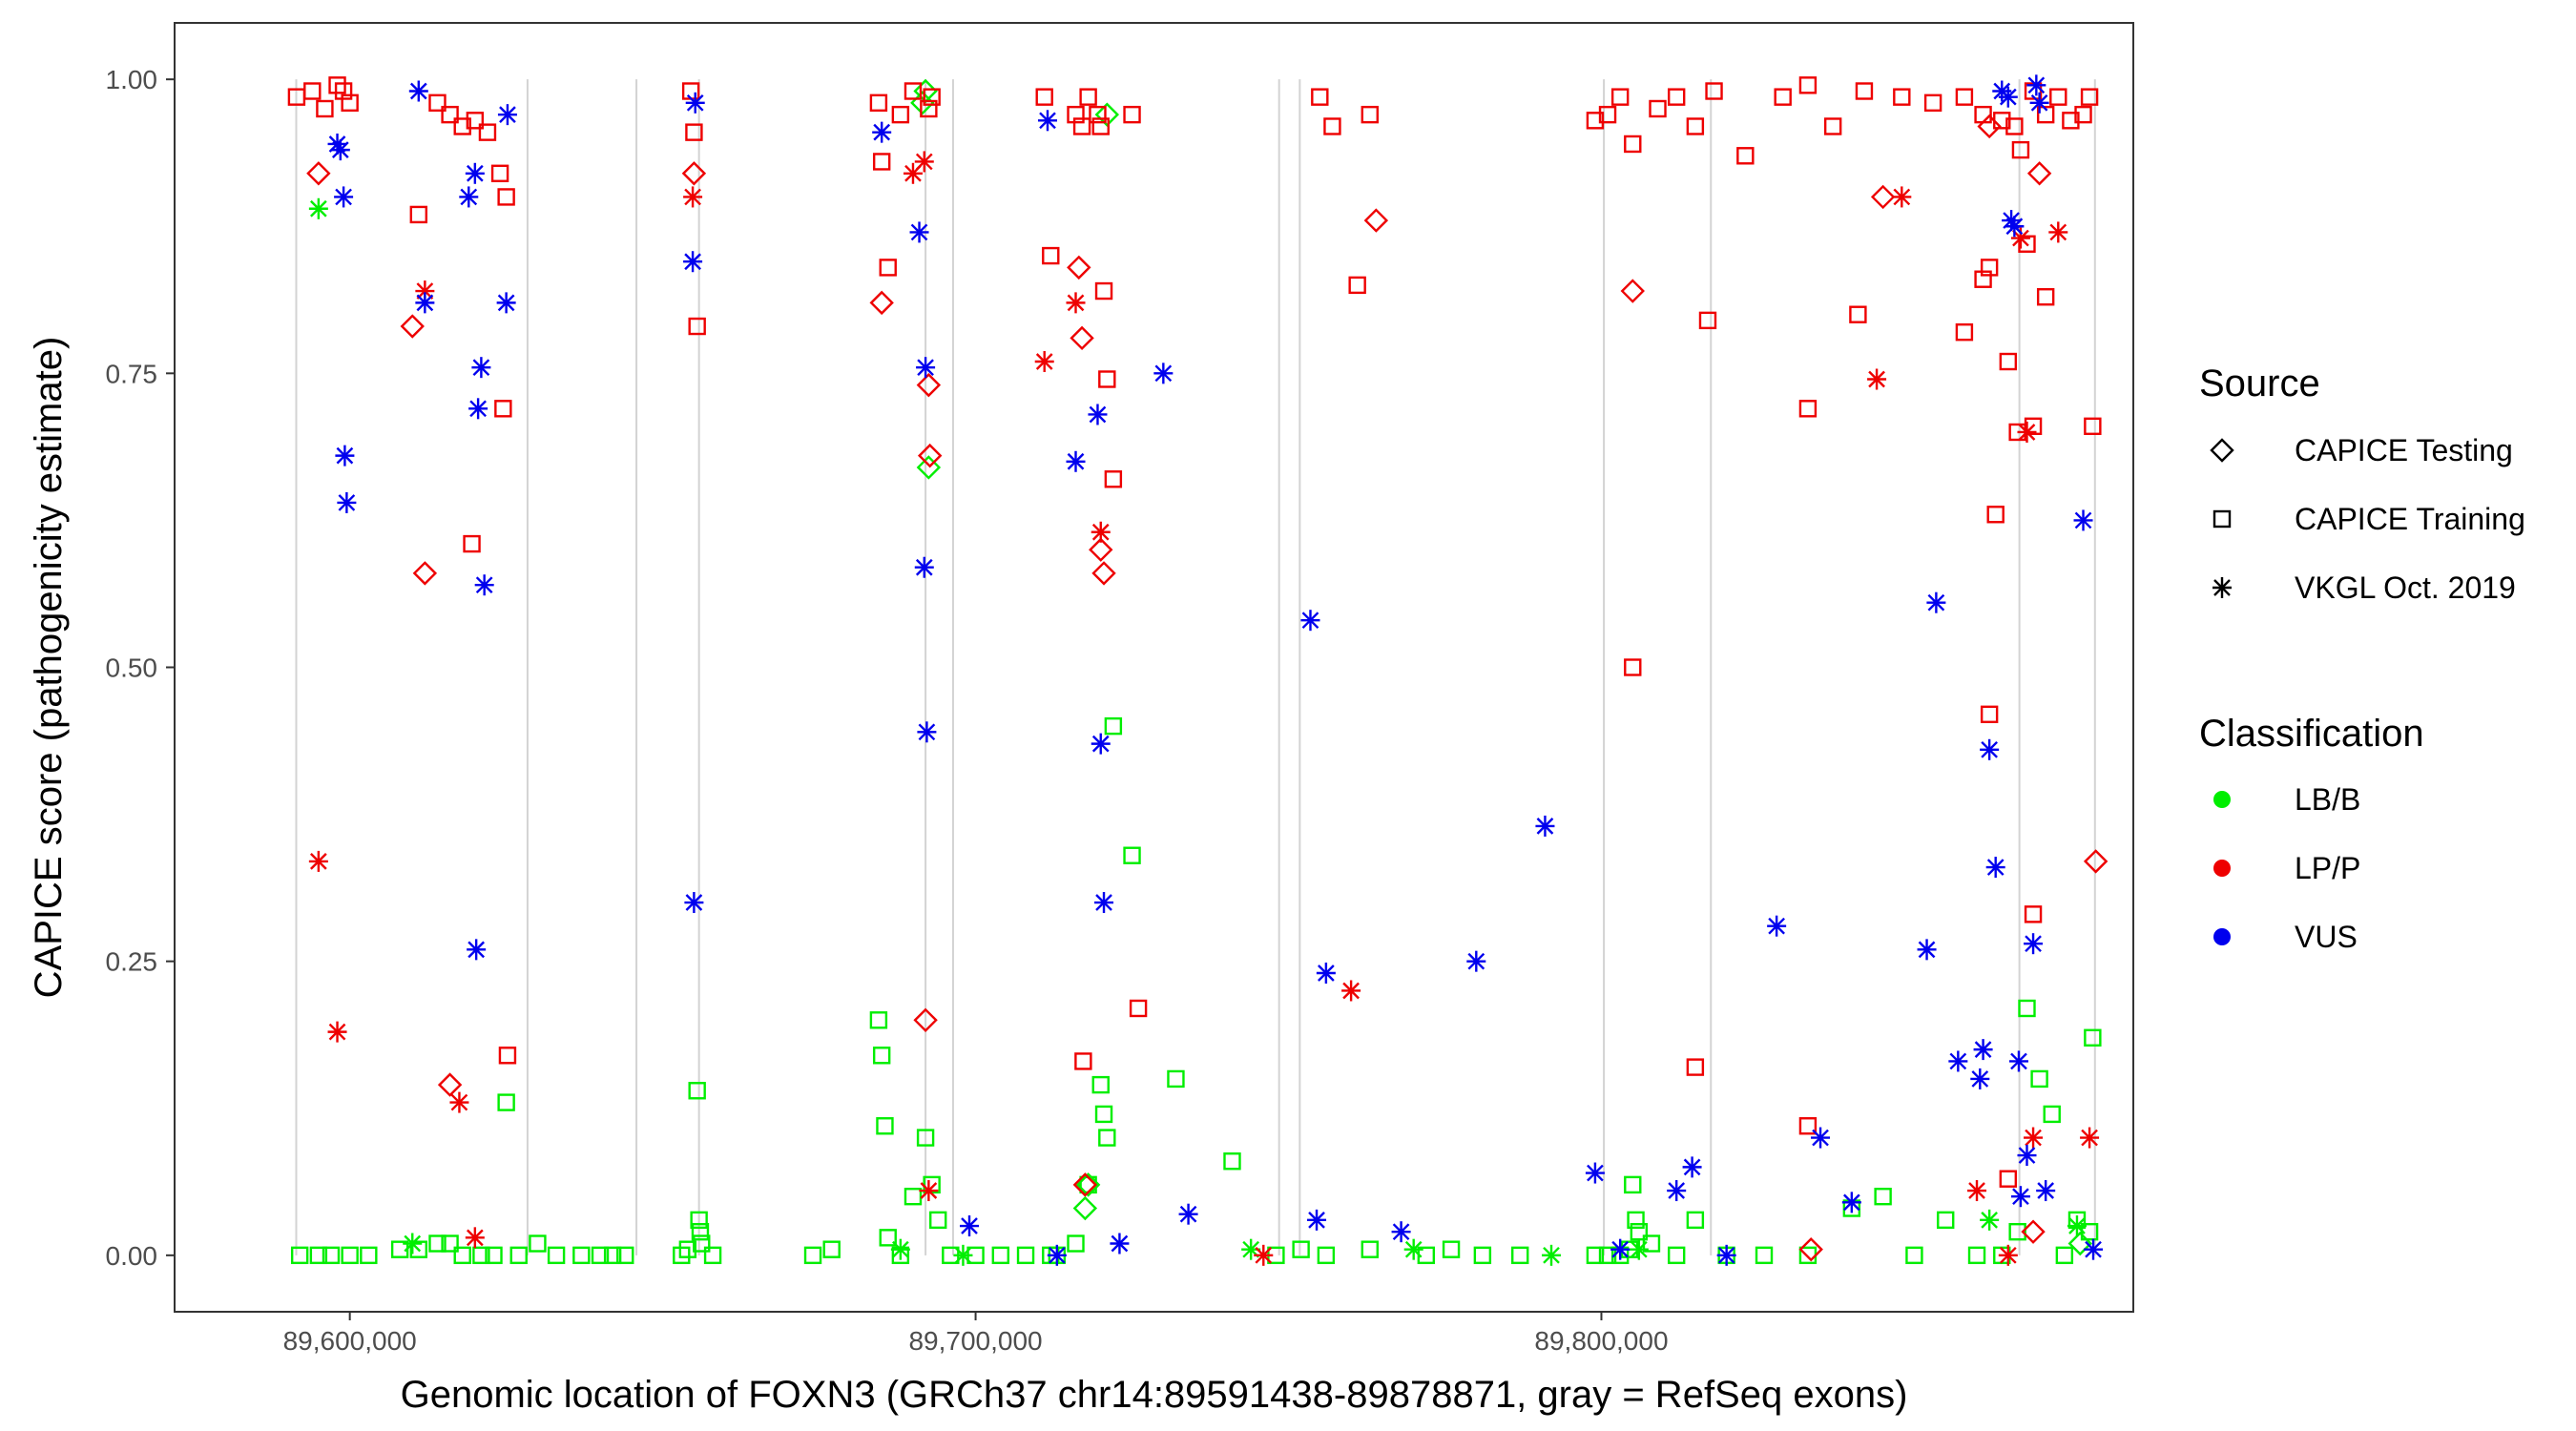  What do you see at coordinates (2222, 450) in the screenshot?
I see `legend-diamond-icon` at bounding box center [2222, 450].